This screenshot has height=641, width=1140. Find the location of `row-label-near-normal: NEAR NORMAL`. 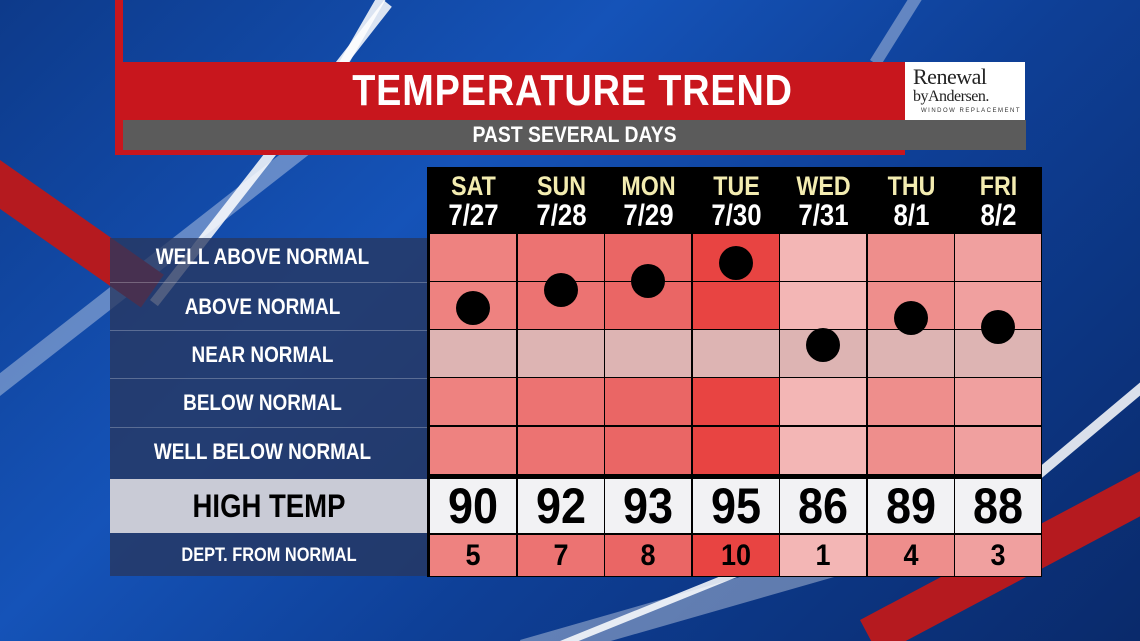

row-label-near-normal: NEAR NORMAL is located at coordinates (262, 354).